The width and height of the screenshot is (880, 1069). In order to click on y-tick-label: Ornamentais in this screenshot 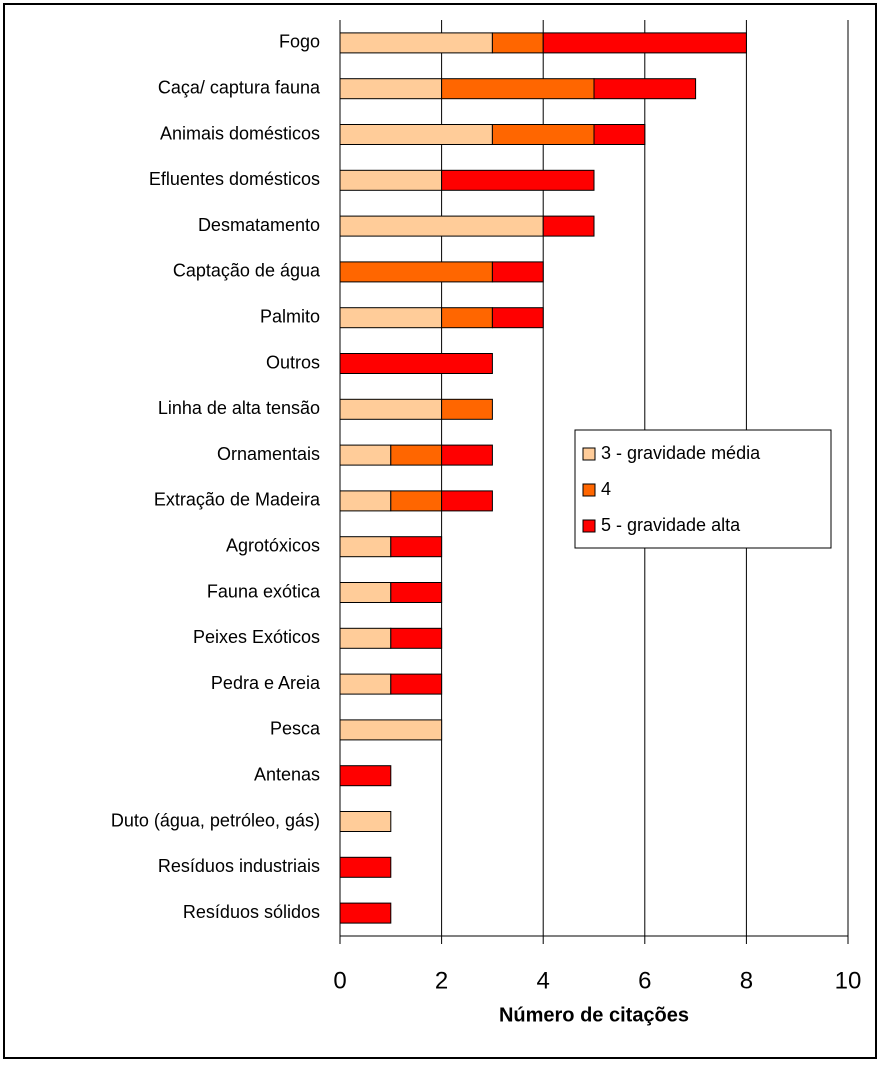, I will do `click(268, 454)`.